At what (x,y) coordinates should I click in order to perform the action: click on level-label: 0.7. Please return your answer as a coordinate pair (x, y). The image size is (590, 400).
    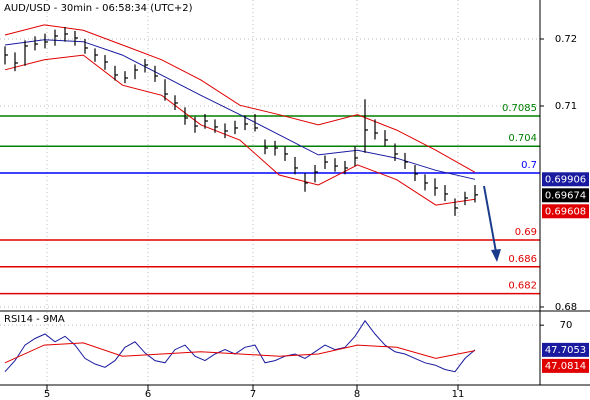
    Looking at the image, I should click on (529, 165).